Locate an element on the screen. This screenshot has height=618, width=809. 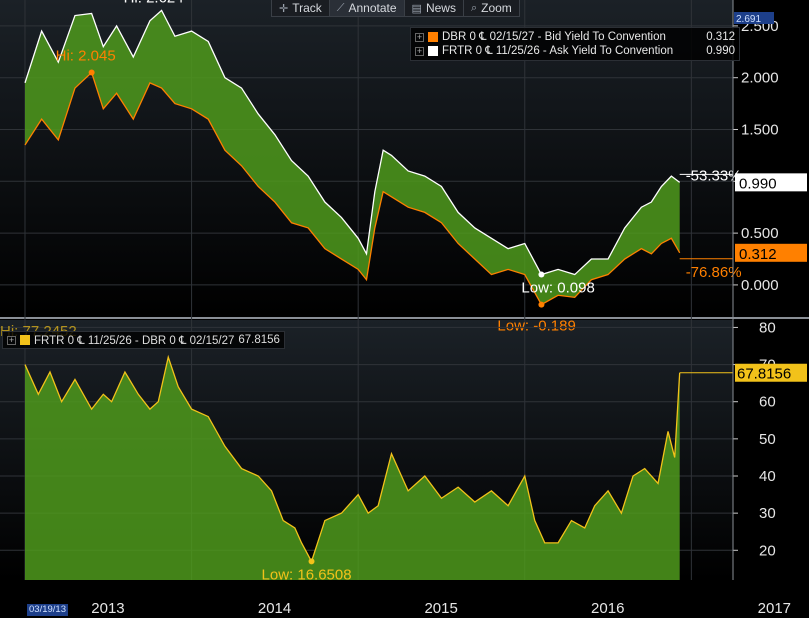
legend-value: 0.312 is located at coordinates (720, 37).